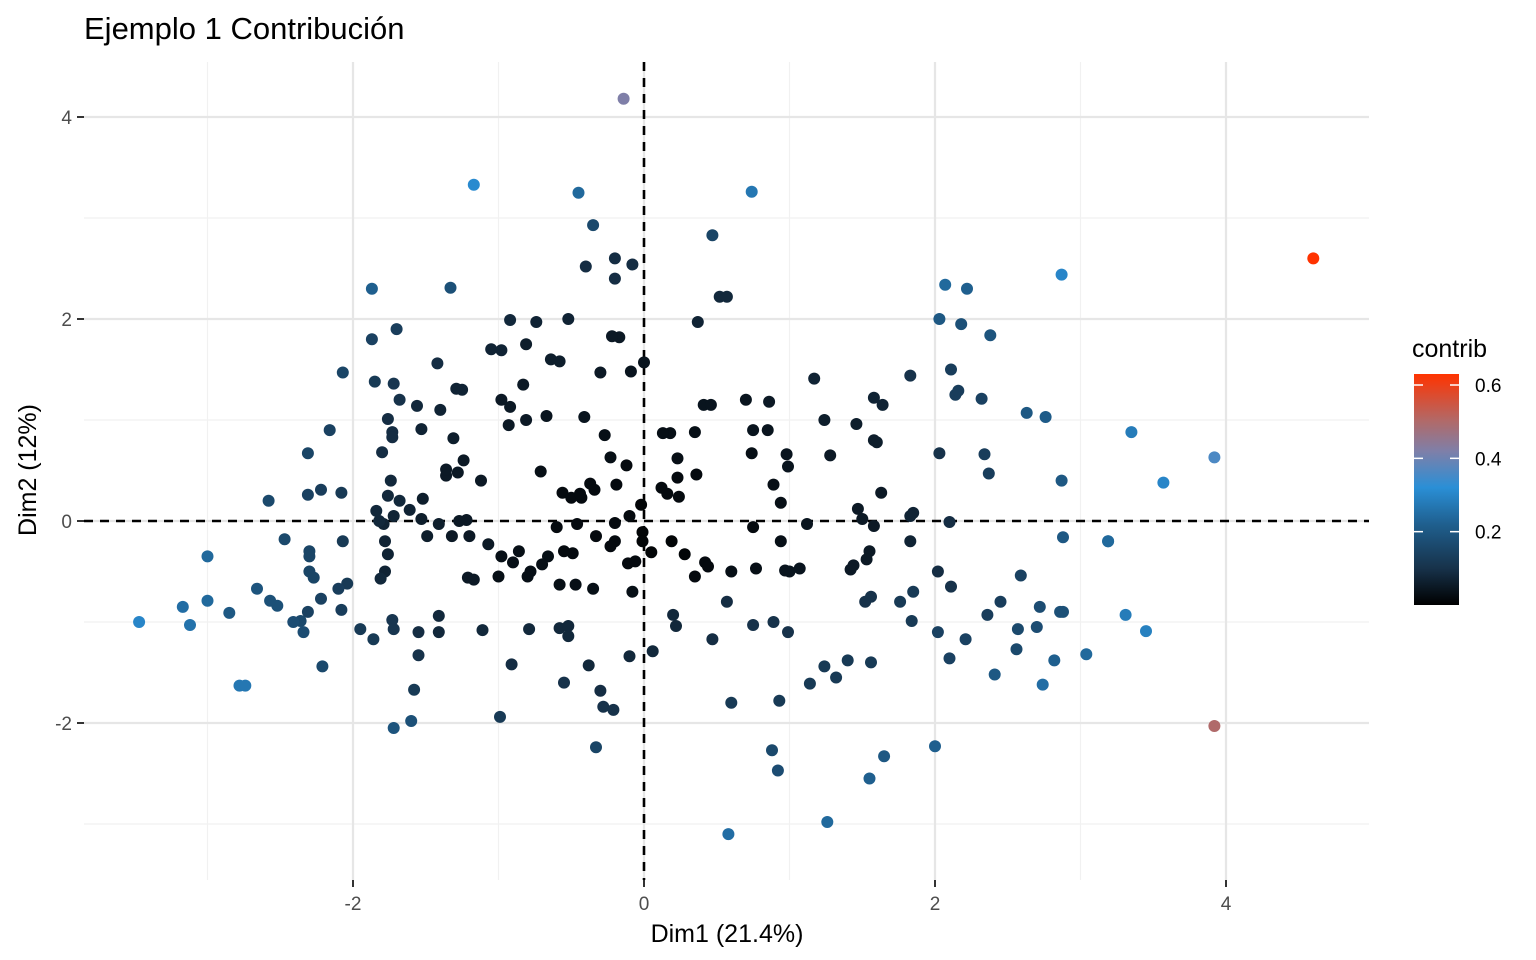  What do you see at coordinates (1457, 470) in the screenshot?
I see `color-legend: contrib 0.2 0.4 0.6` at bounding box center [1457, 470].